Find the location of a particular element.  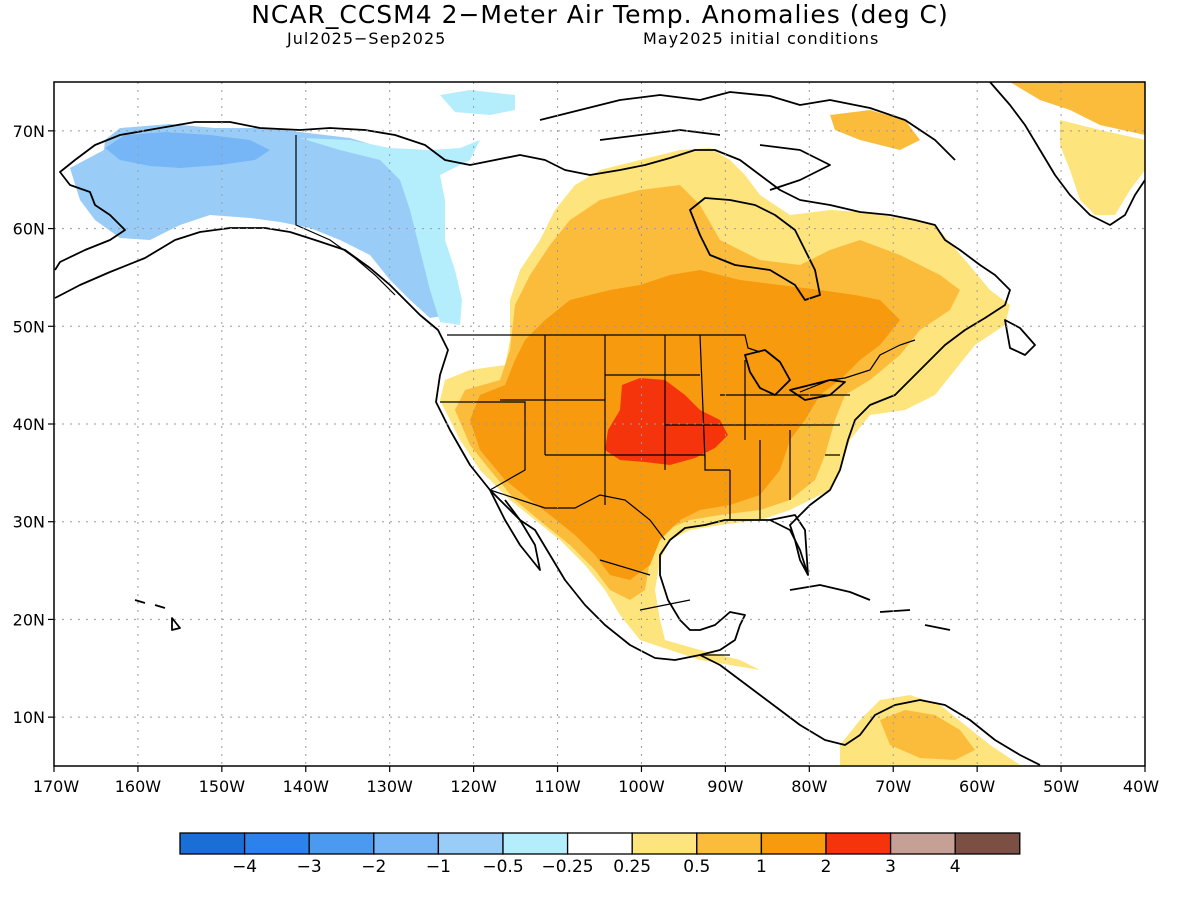

venezuela-moderate-warm-region is located at coordinates (927, 735).